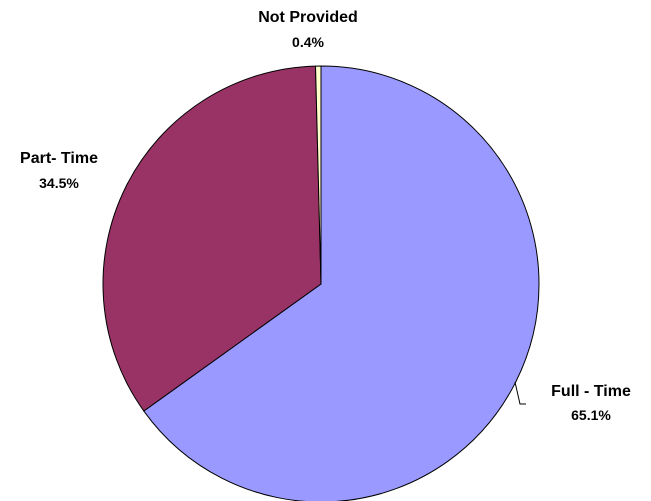  I want to click on data-label-part-time: Part- Time 34.5%, so click(59, 170).